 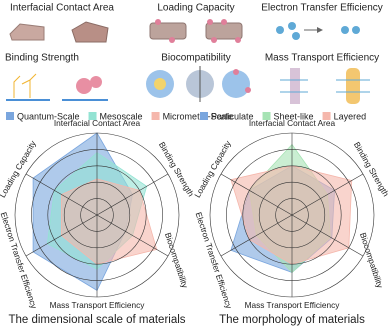 What do you see at coordinates (96, 320) in the screenshot?
I see `chart-title: The dimensional scale of materials` at bounding box center [96, 320].